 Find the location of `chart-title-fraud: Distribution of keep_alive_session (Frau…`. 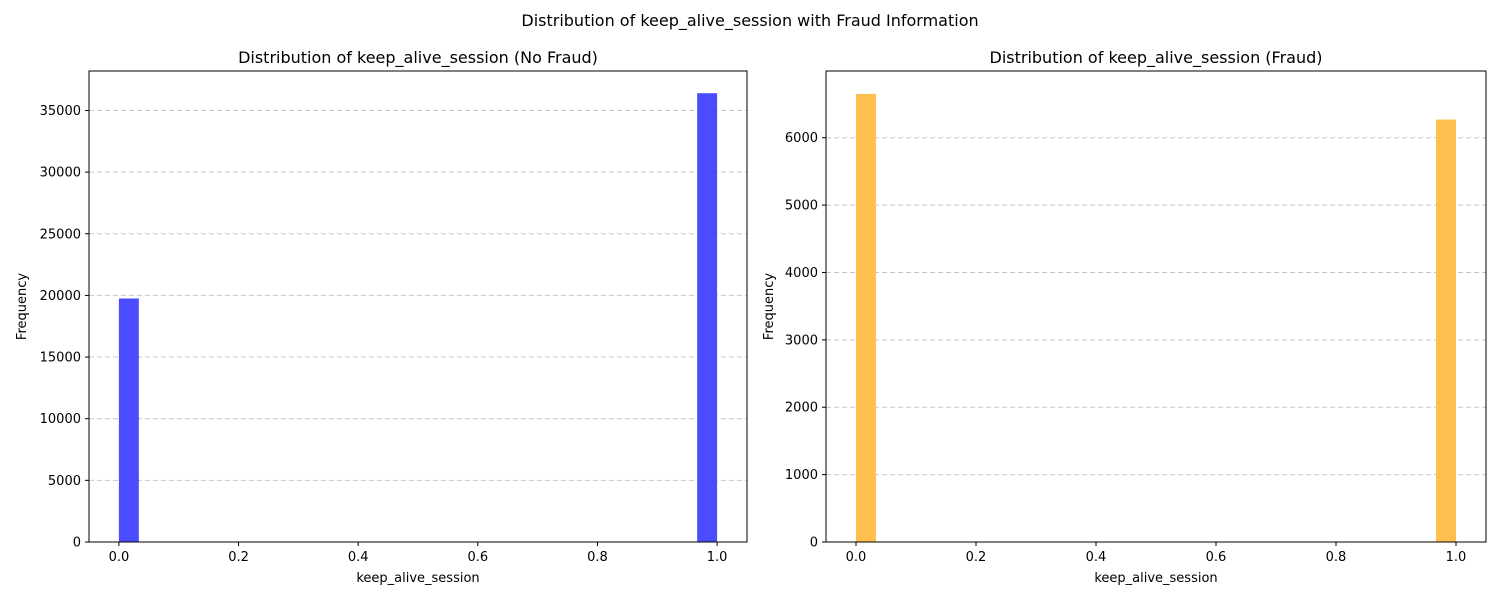

chart-title-fraud: Distribution of keep_alive_session (Frau… is located at coordinates (1156, 58).